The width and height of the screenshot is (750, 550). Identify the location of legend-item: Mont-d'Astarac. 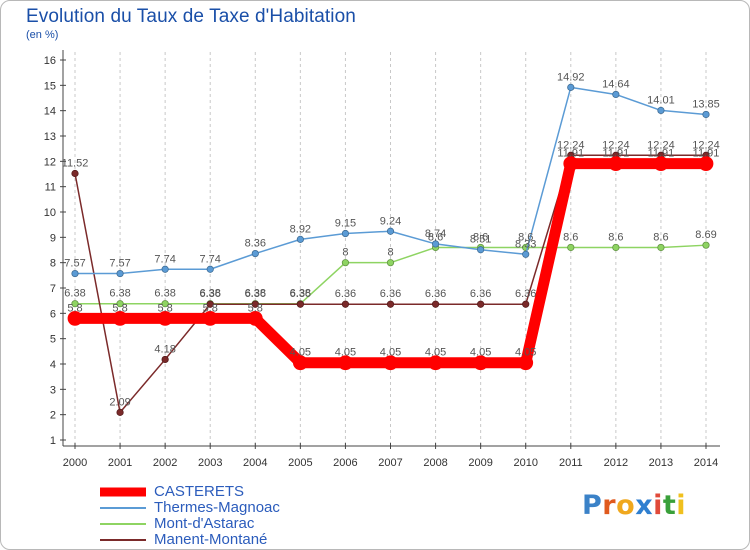
(190, 524).